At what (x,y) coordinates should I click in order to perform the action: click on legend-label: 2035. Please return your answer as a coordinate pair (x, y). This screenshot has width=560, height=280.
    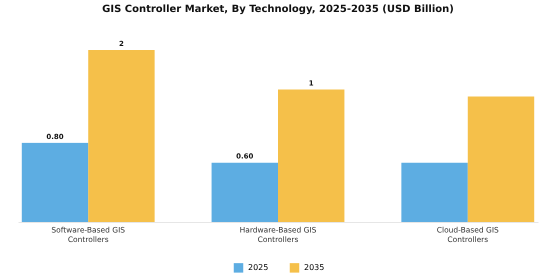
    Looking at the image, I should click on (314, 267).